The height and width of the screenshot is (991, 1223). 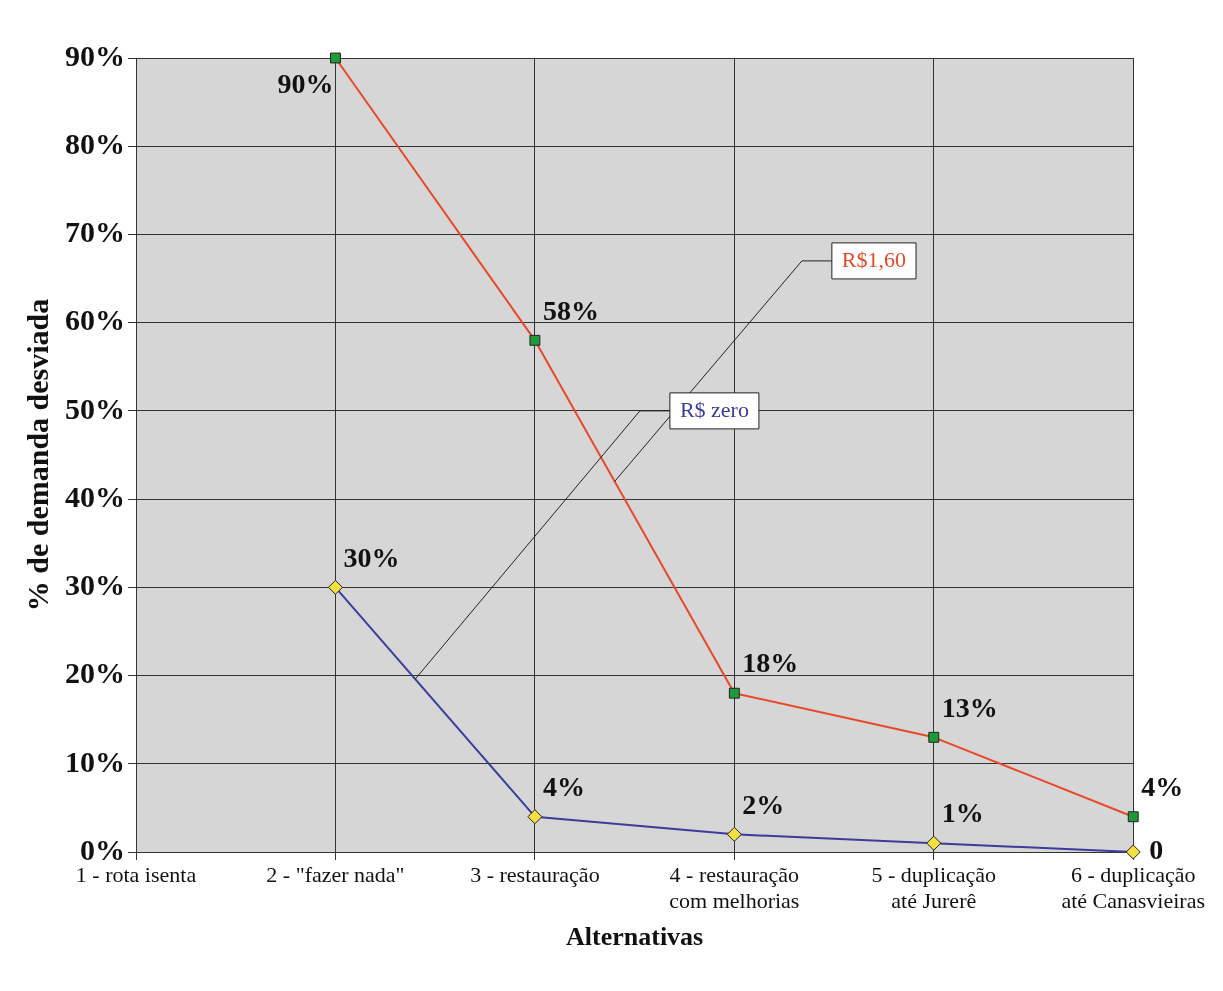 What do you see at coordinates (570, 310) in the screenshot?
I see `data-label: 58%` at bounding box center [570, 310].